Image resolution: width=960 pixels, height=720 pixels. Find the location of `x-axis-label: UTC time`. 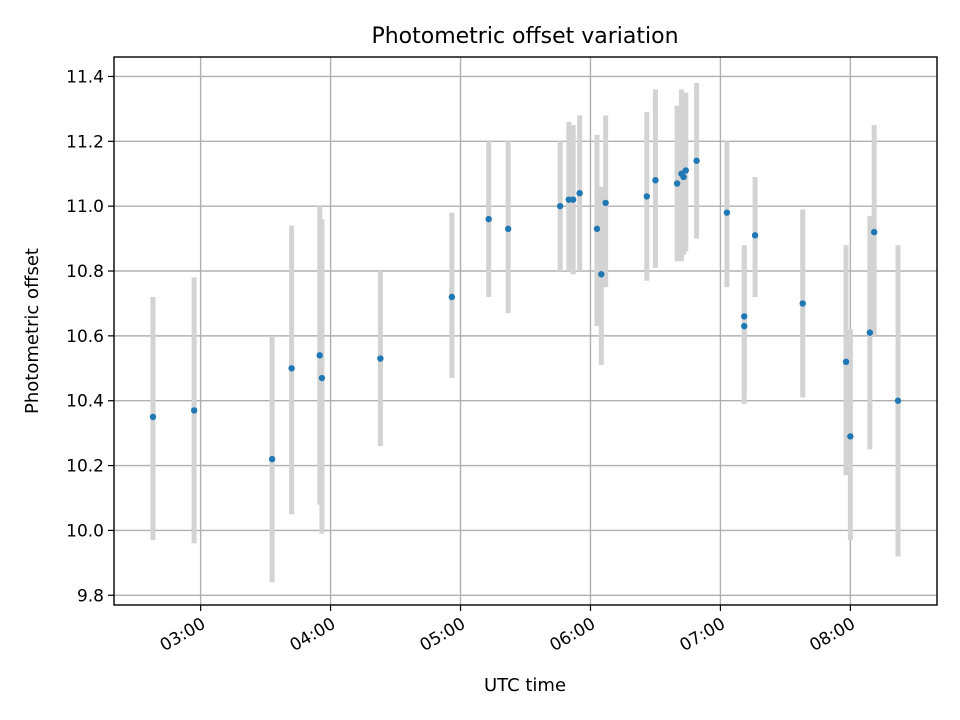

x-axis-label: UTC time is located at coordinates (525, 685).